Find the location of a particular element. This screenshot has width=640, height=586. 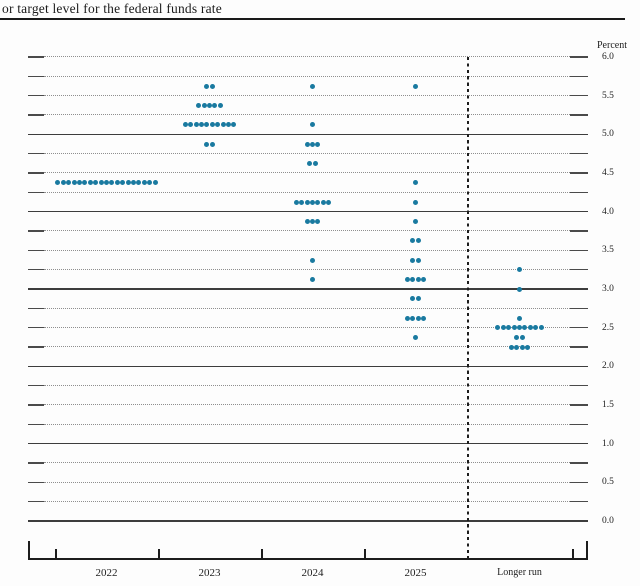

x-axis-baseline is located at coordinates (308, 559).